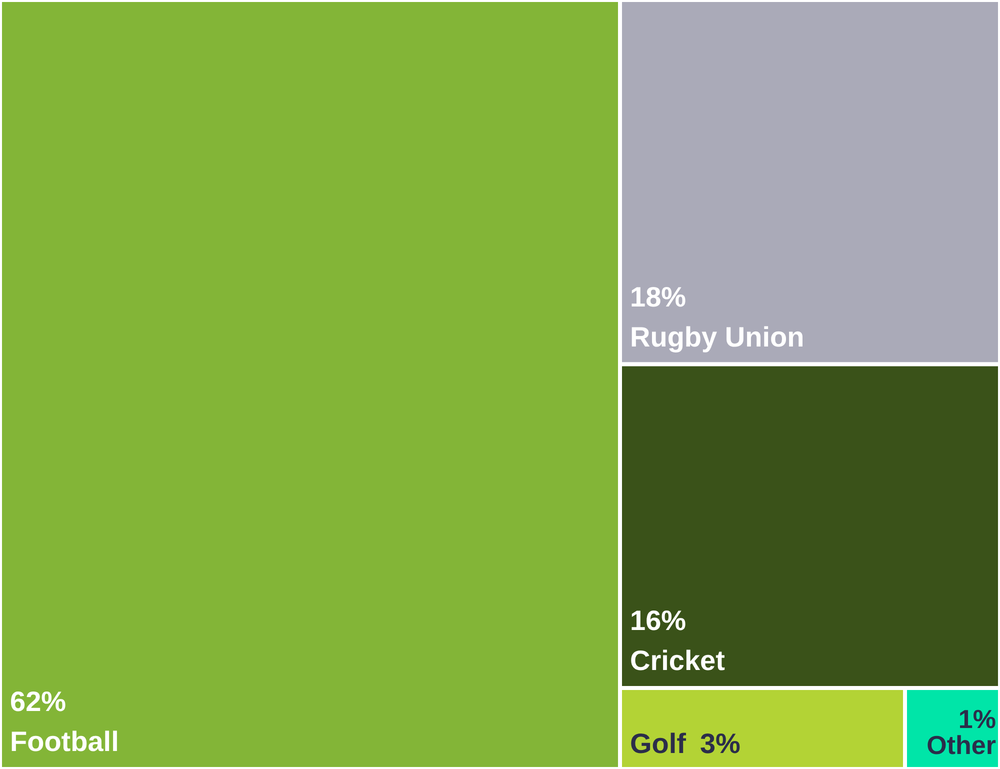 Image resolution: width=1000 pixels, height=769 pixels. What do you see at coordinates (658, 296) in the screenshot?
I see `data-label: 18%` at bounding box center [658, 296].